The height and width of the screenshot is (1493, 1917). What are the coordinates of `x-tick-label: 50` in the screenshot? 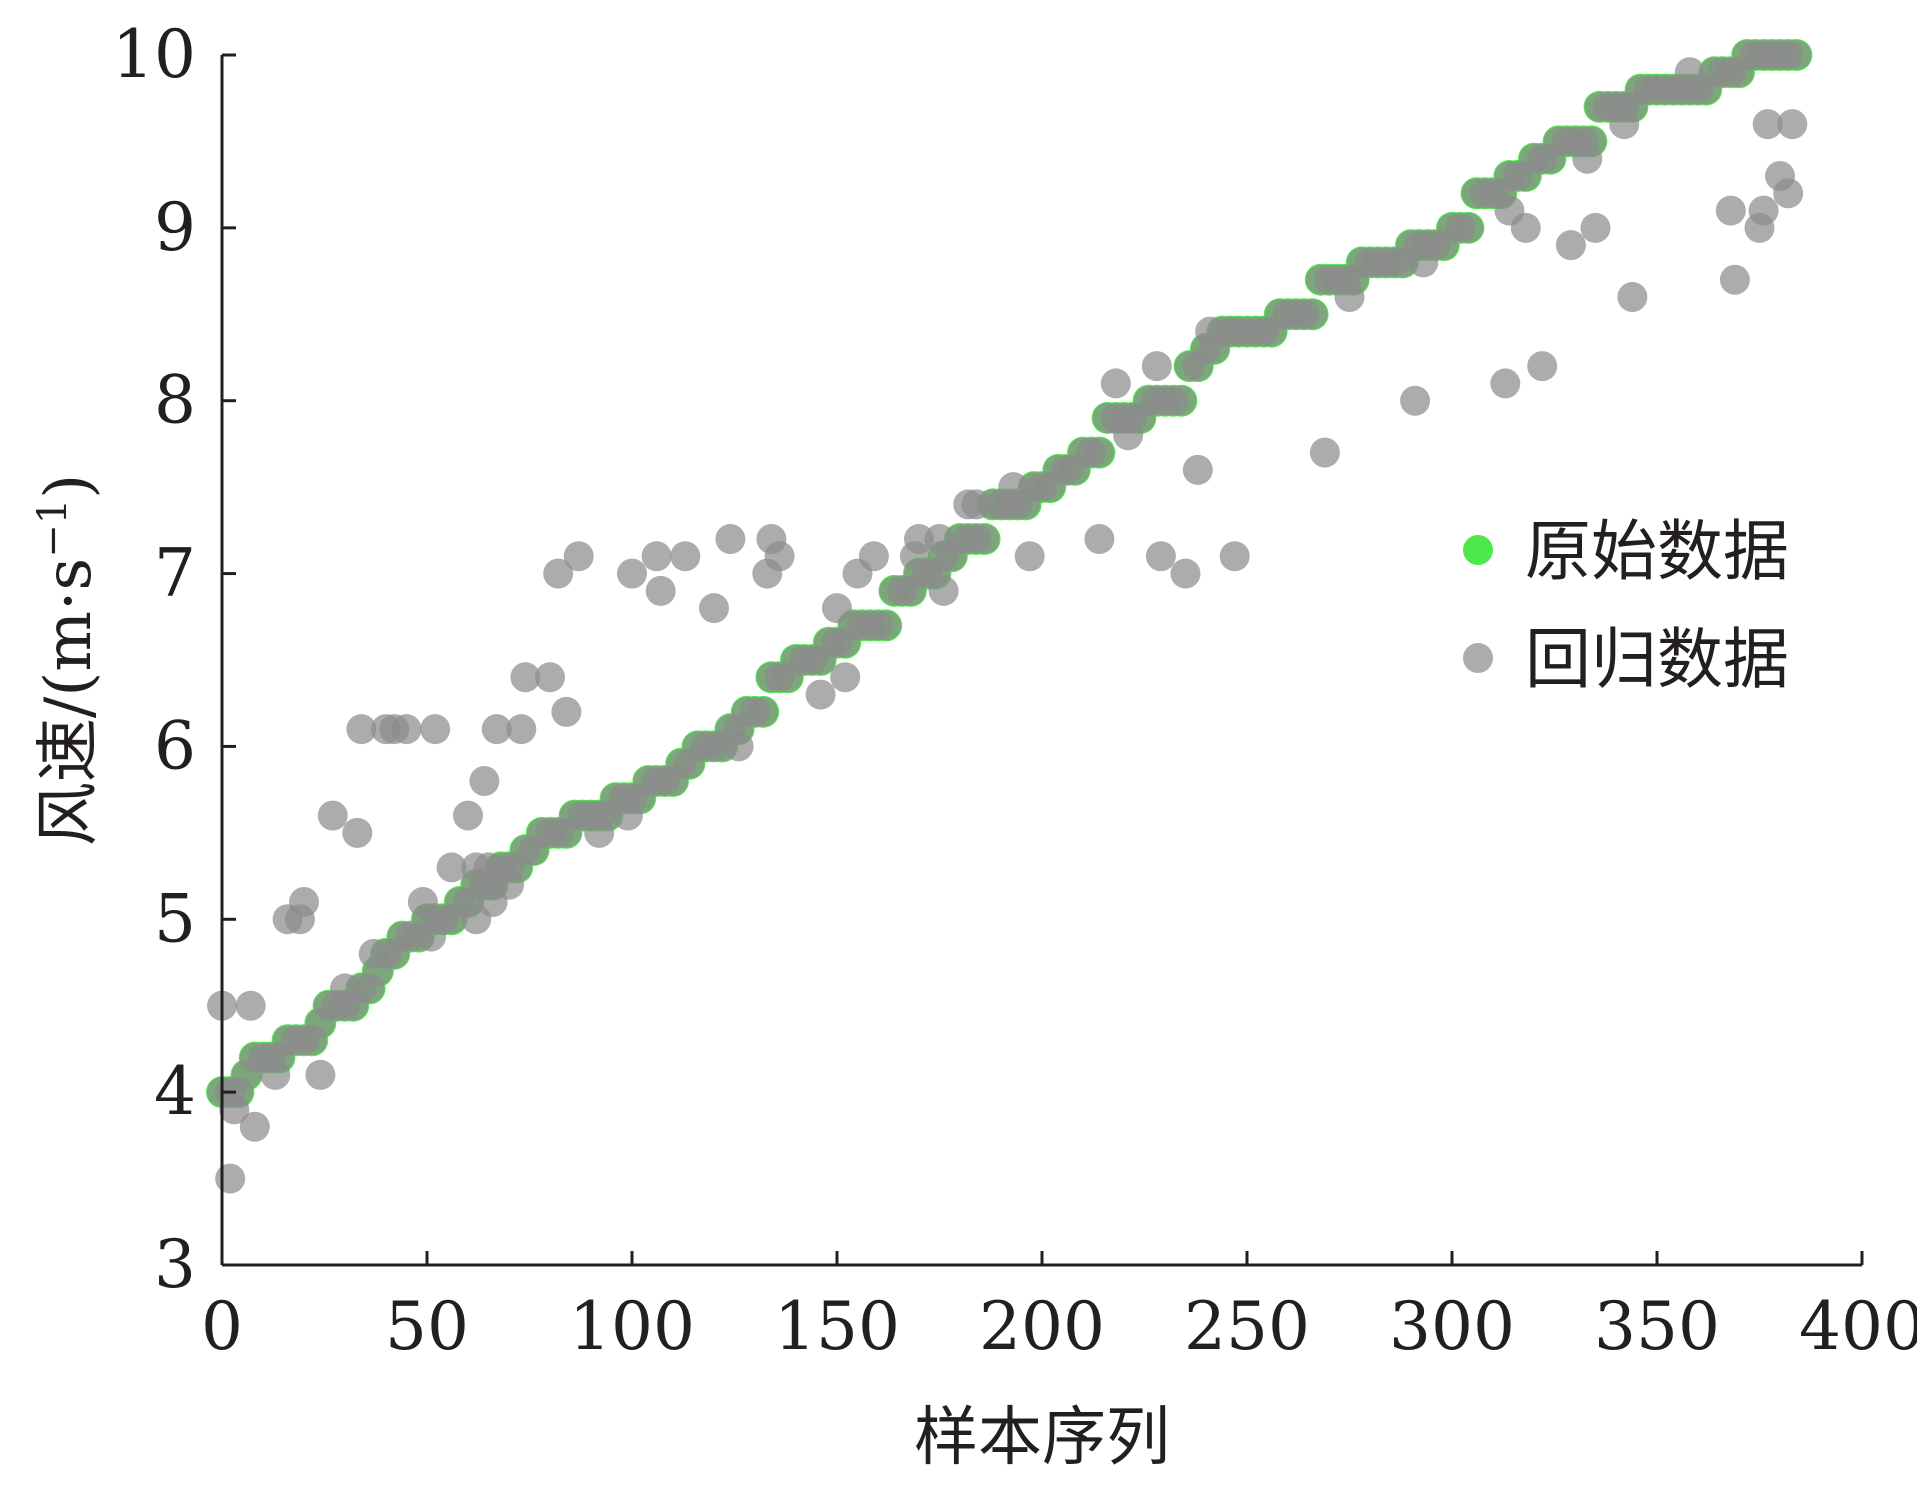 It's located at (427, 1326).